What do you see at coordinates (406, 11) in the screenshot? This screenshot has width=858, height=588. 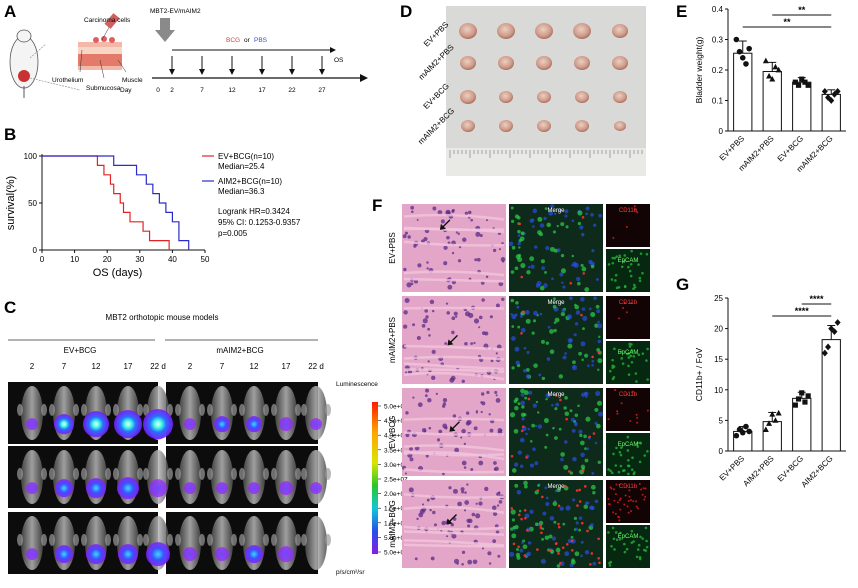 I see `panel-d-letter: D` at bounding box center [406, 11].